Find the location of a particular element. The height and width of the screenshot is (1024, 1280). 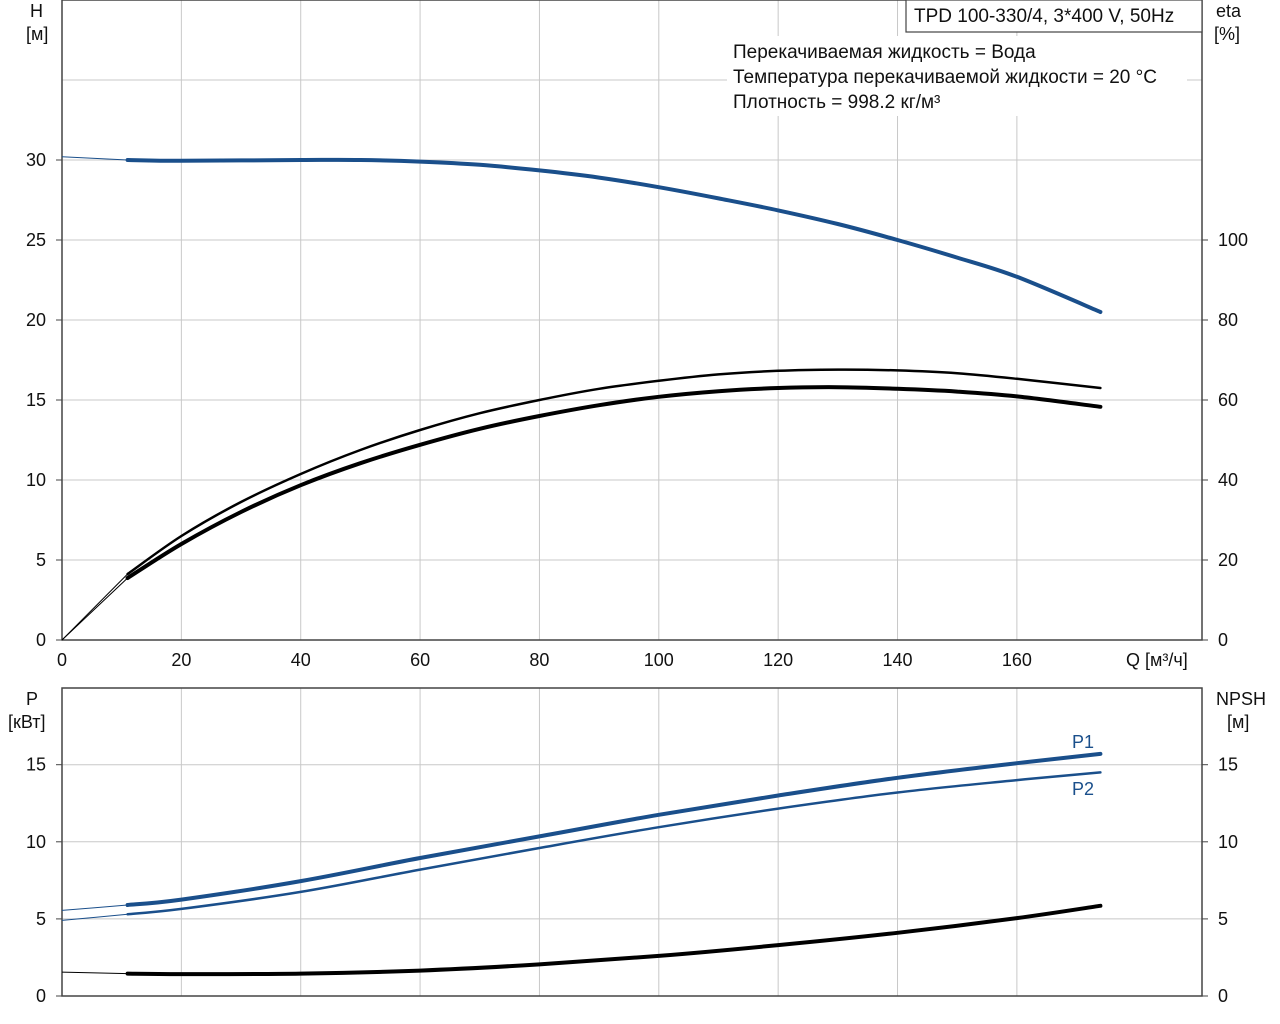

bottom-y-left-label-unit: [кВт] is located at coordinates (27, 722).